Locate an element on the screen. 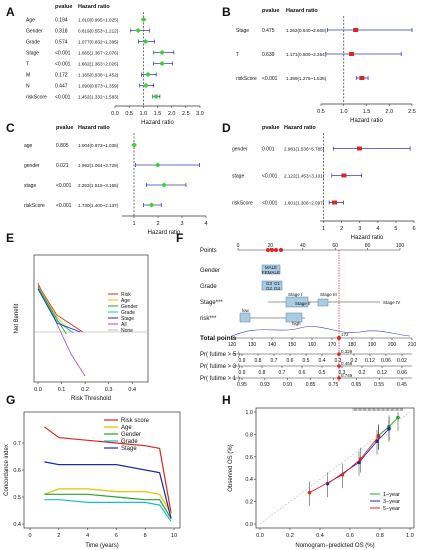 The height and width of the screenshot is (550, 425). cindex-y-tick-label: 0.6 is located at coordinates (17, 471).